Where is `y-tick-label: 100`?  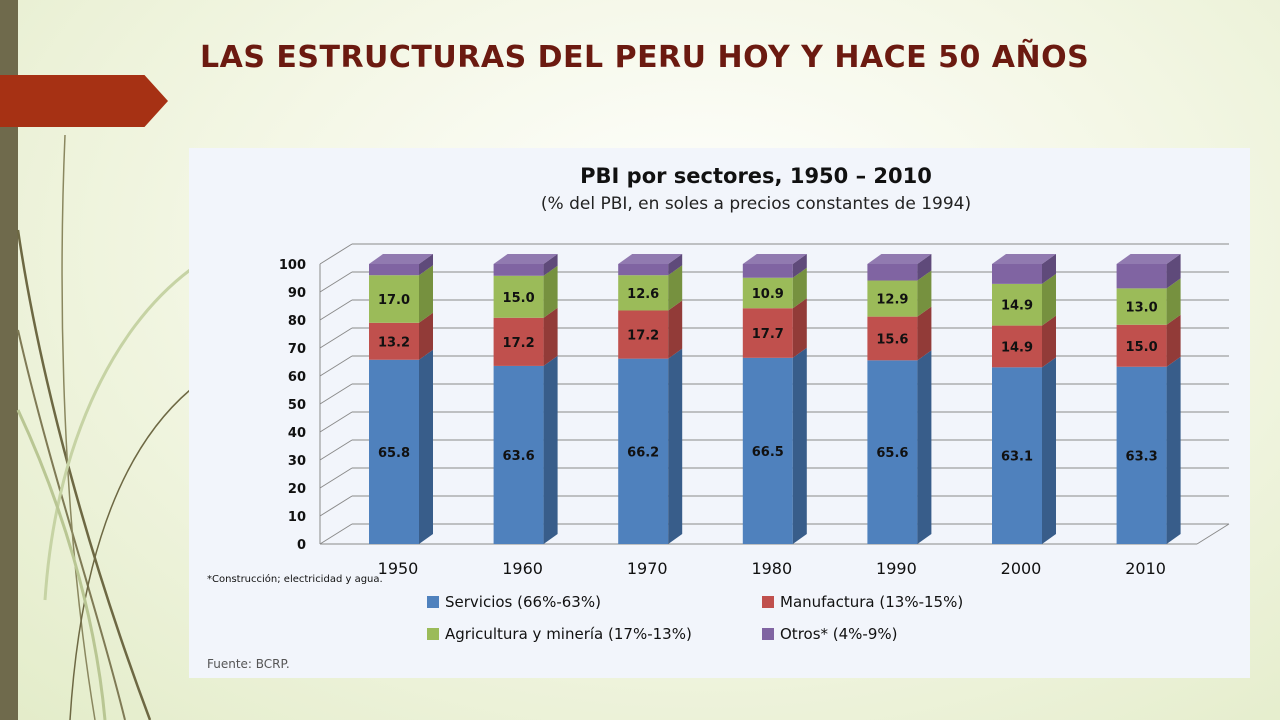 y-tick-label: 100 is located at coordinates (292, 265).